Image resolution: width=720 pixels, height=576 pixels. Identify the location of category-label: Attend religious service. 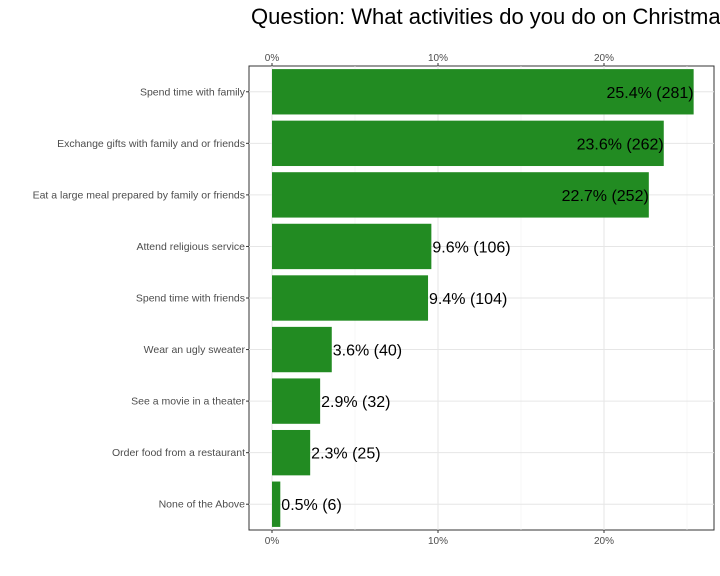
(190, 247).